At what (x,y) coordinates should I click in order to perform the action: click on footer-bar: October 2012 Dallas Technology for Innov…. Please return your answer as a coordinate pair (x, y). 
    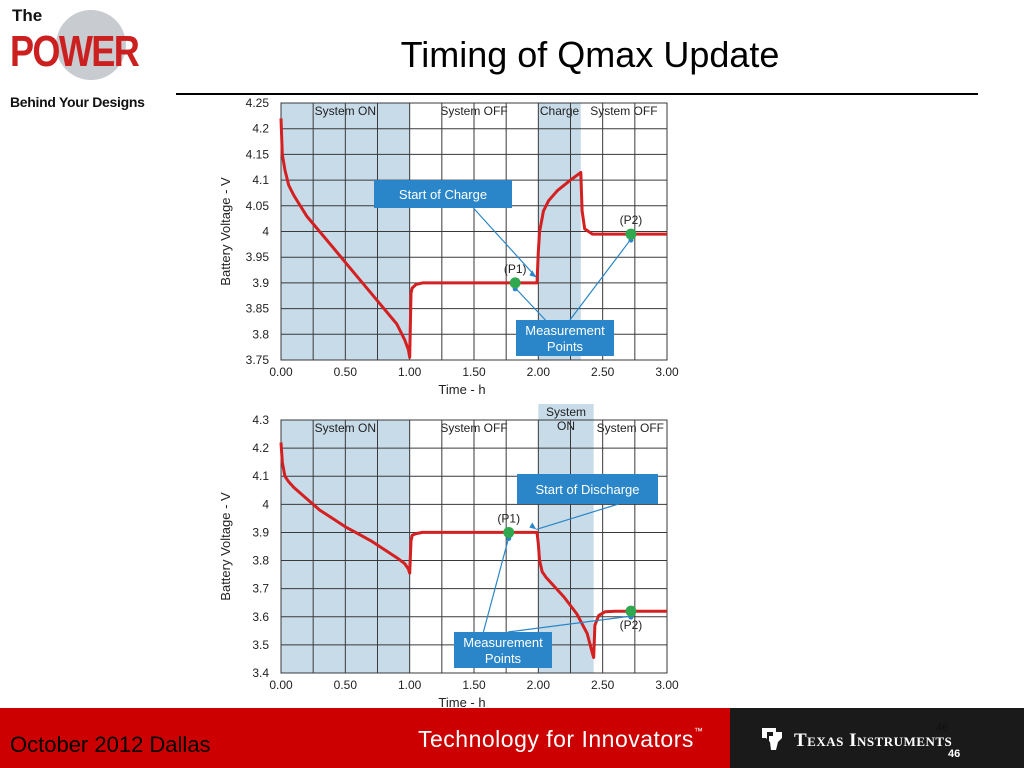
    Looking at the image, I should click on (512, 738).